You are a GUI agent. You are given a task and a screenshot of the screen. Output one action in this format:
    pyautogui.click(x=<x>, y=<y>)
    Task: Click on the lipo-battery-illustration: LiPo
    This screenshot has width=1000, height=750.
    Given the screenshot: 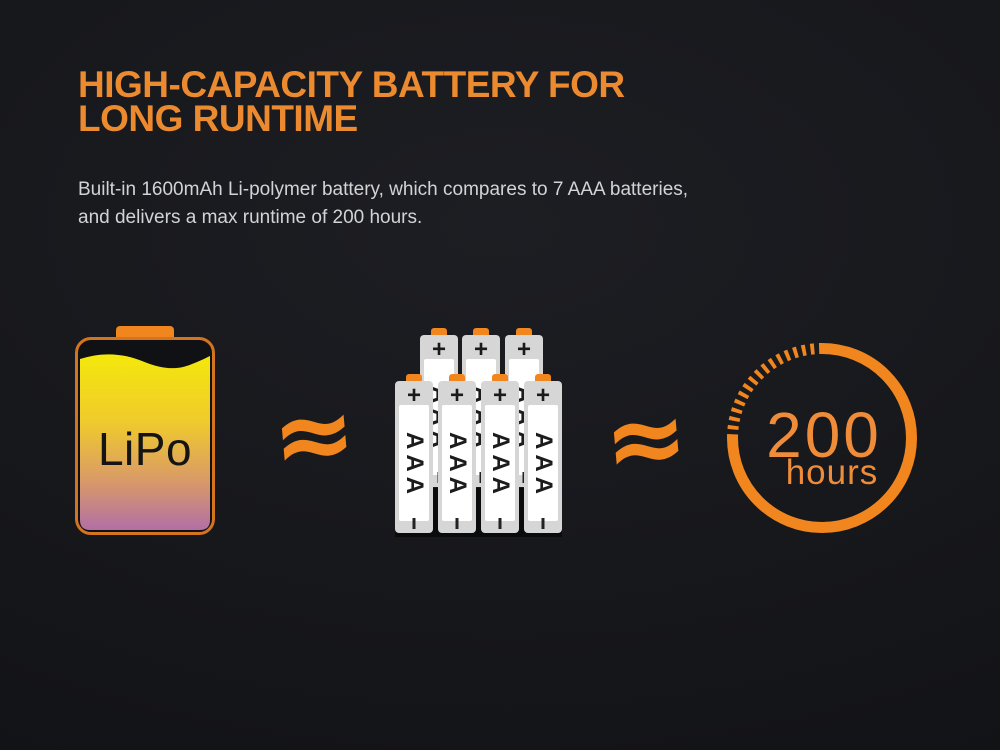 What is the action you would take?
    pyautogui.click(x=145, y=430)
    